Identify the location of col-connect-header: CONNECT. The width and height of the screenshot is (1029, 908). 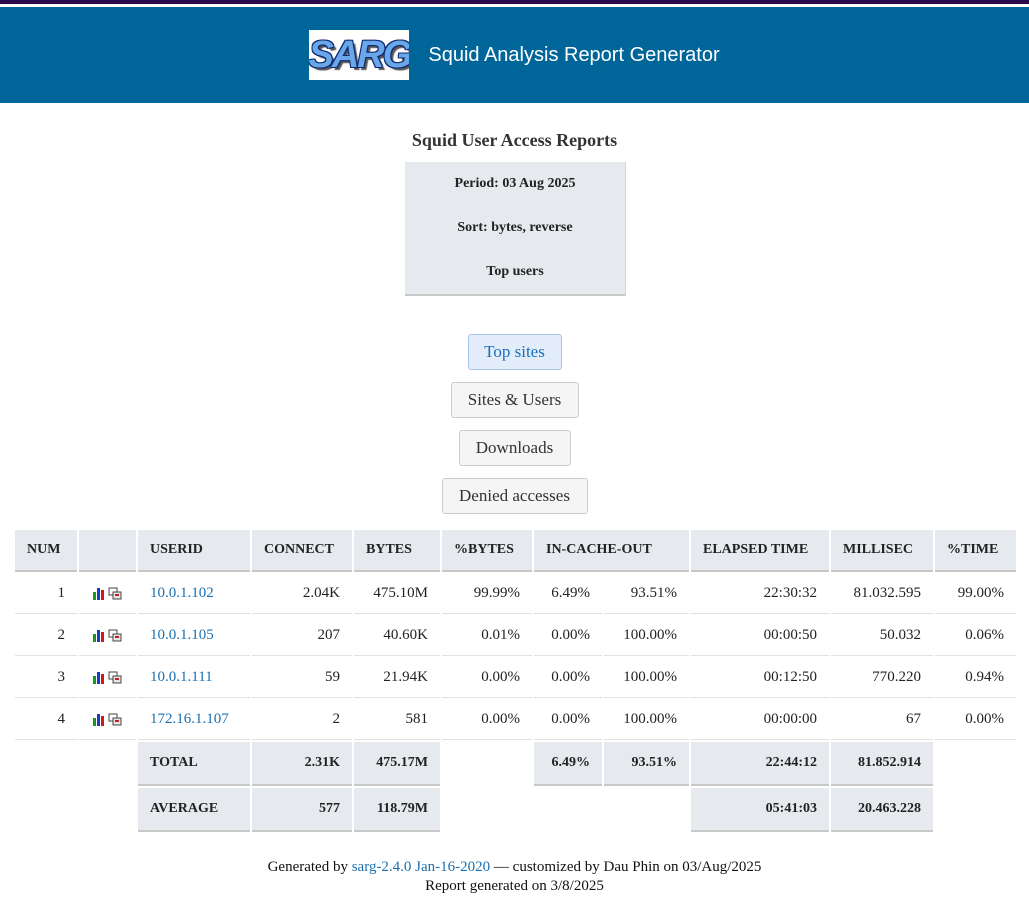
(302, 551).